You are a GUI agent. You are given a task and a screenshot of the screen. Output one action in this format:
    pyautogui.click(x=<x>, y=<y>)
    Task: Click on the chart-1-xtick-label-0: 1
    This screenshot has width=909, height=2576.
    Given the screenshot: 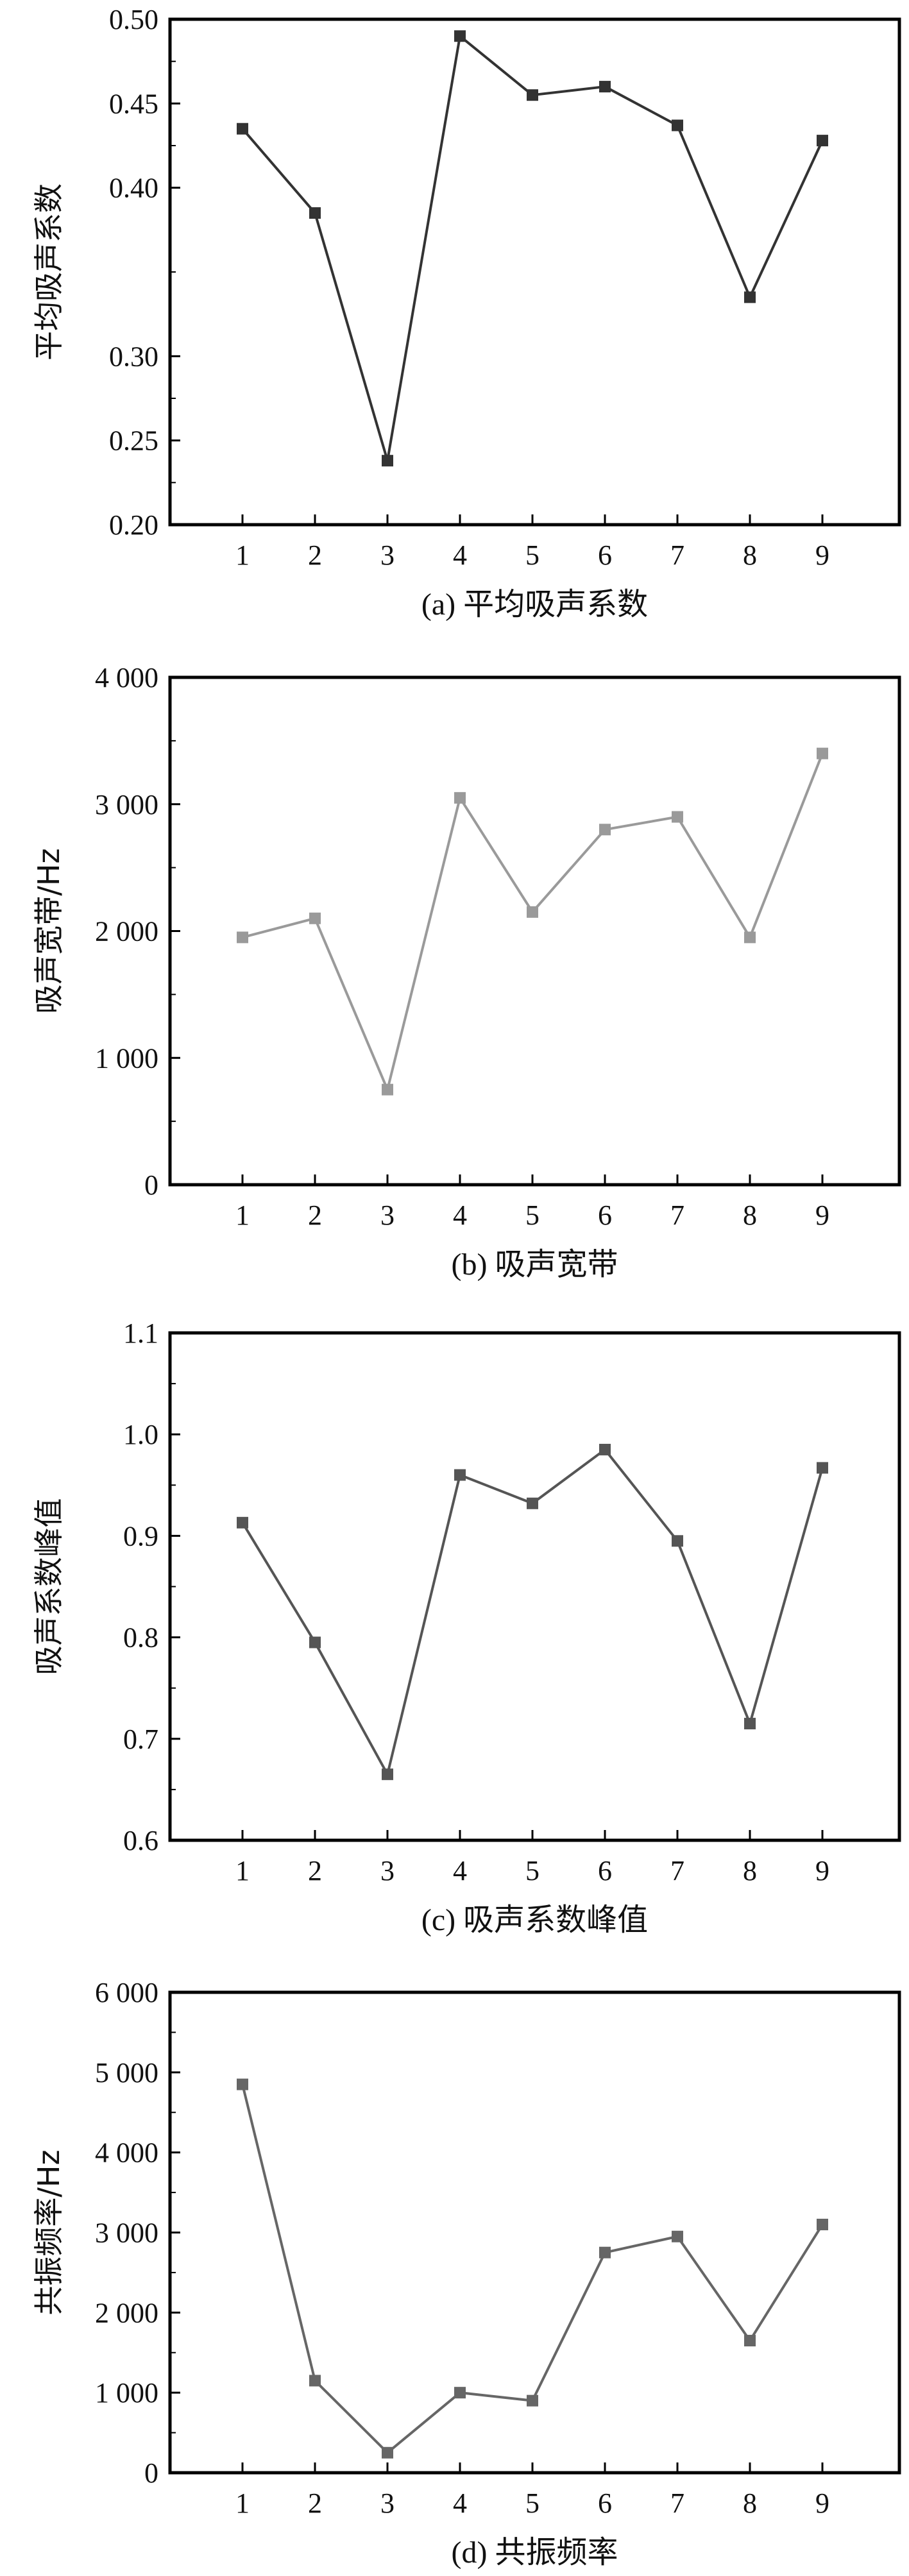 What is the action you would take?
    pyautogui.click(x=242, y=1215)
    